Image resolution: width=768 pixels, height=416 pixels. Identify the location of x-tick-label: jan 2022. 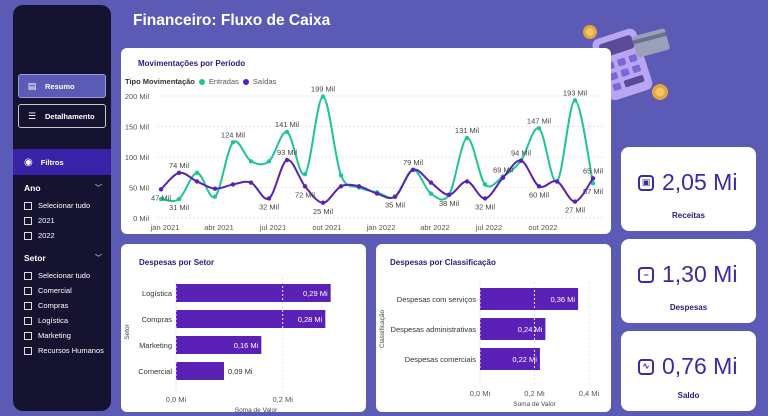
(381, 227).